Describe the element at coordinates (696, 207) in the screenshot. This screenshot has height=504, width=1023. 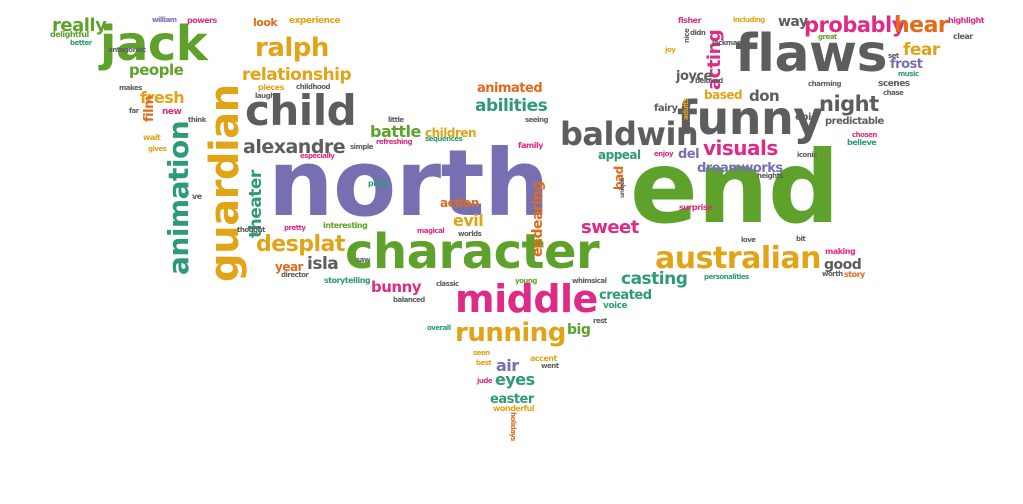
I see `word-surprise: surprise` at that location.